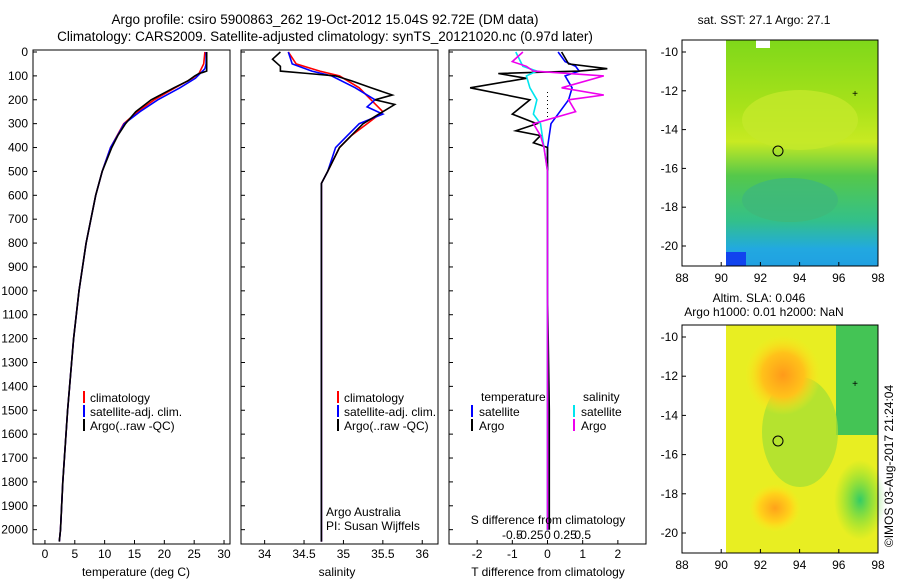 This screenshot has height=580, width=900. What do you see at coordinates (14, 434) in the screenshot?
I see `pressure-tick-label: 1600` at bounding box center [14, 434].